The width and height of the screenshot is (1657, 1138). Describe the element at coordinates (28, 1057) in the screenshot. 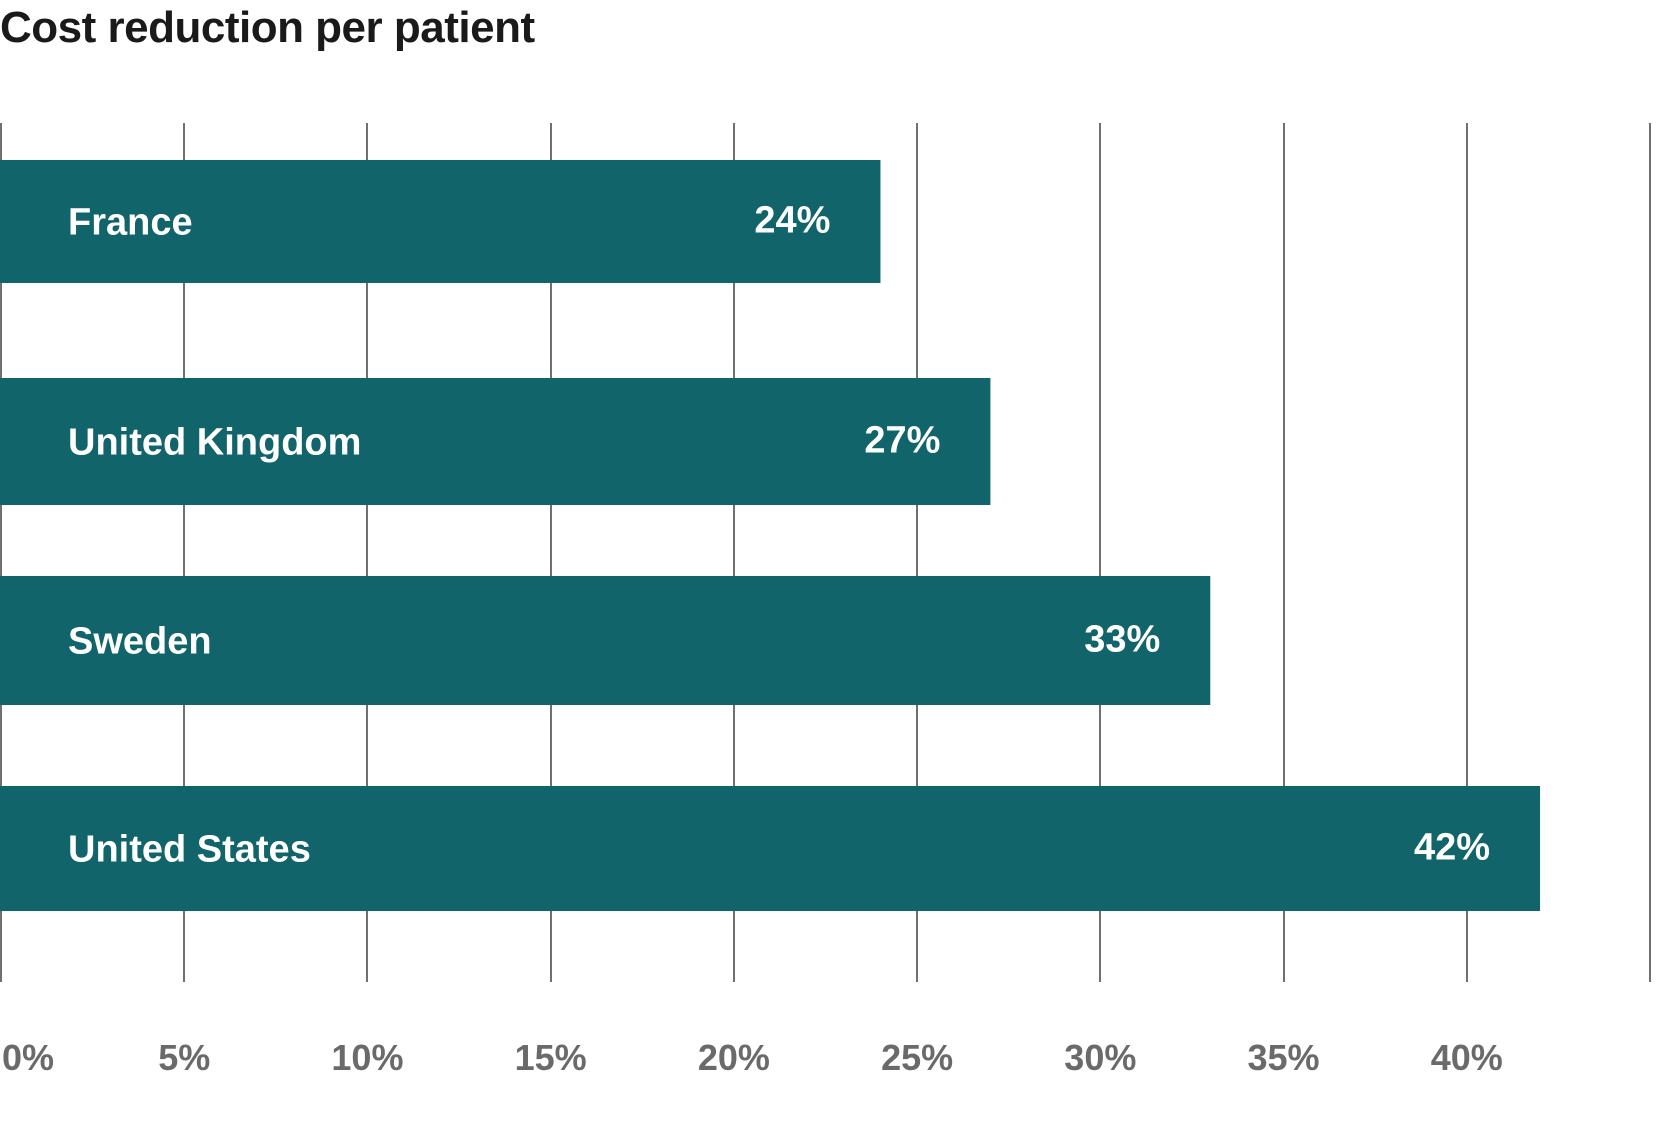

I see `x-tick-label: 0%` at that location.